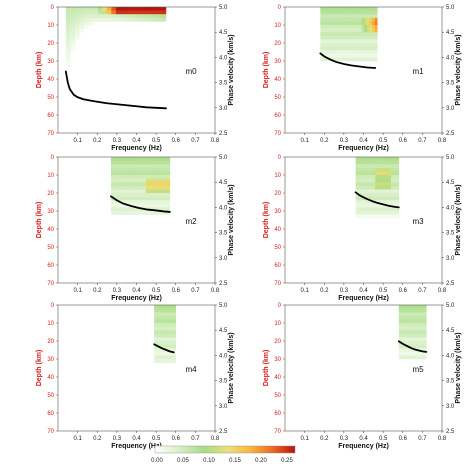 This screenshot has height=467, width=474. I want to click on x-axis-label: Frequency (Hz), so click(363, 446).